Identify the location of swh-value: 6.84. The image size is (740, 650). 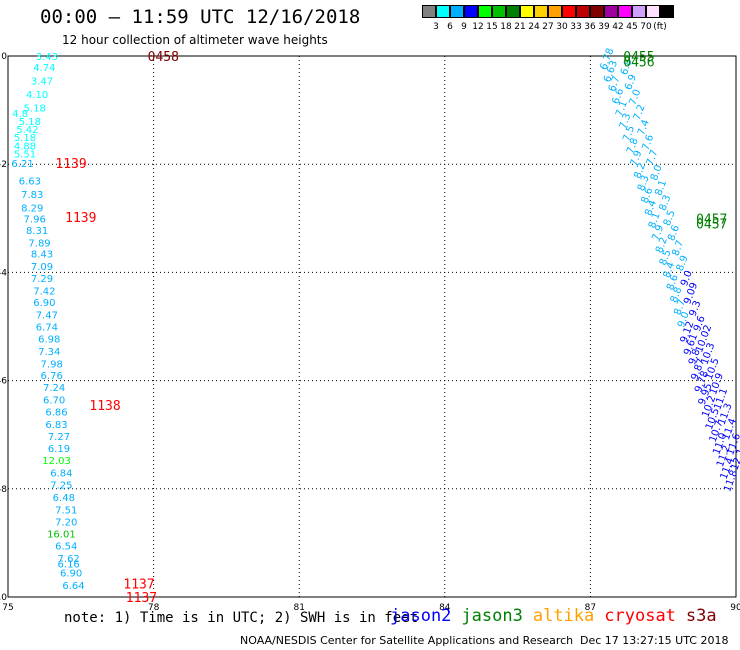
(61, 474).